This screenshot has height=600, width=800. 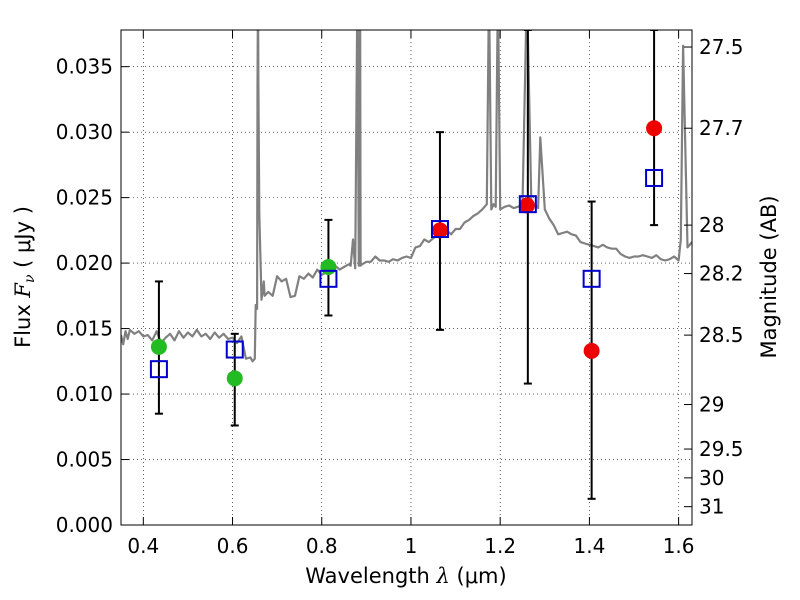 I want to click on y2-tick-label: 28.5, so click(x=721, y=335).